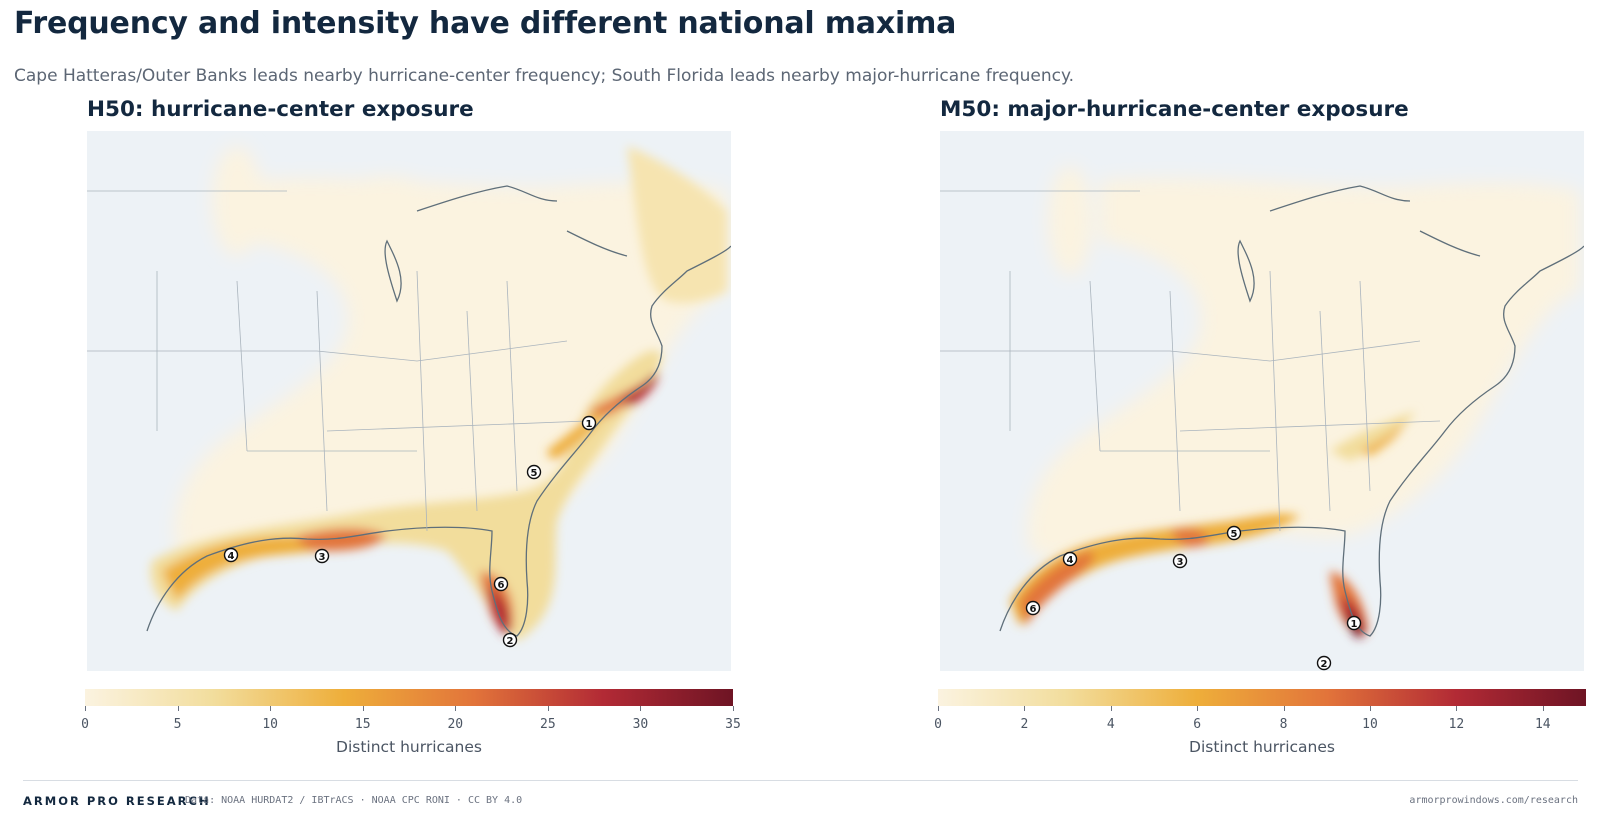 Image resolution: width=1600 pixels, height=828 pixels. I want to click on m50-colorbar-tick-label: 8, so click(1283, 724).